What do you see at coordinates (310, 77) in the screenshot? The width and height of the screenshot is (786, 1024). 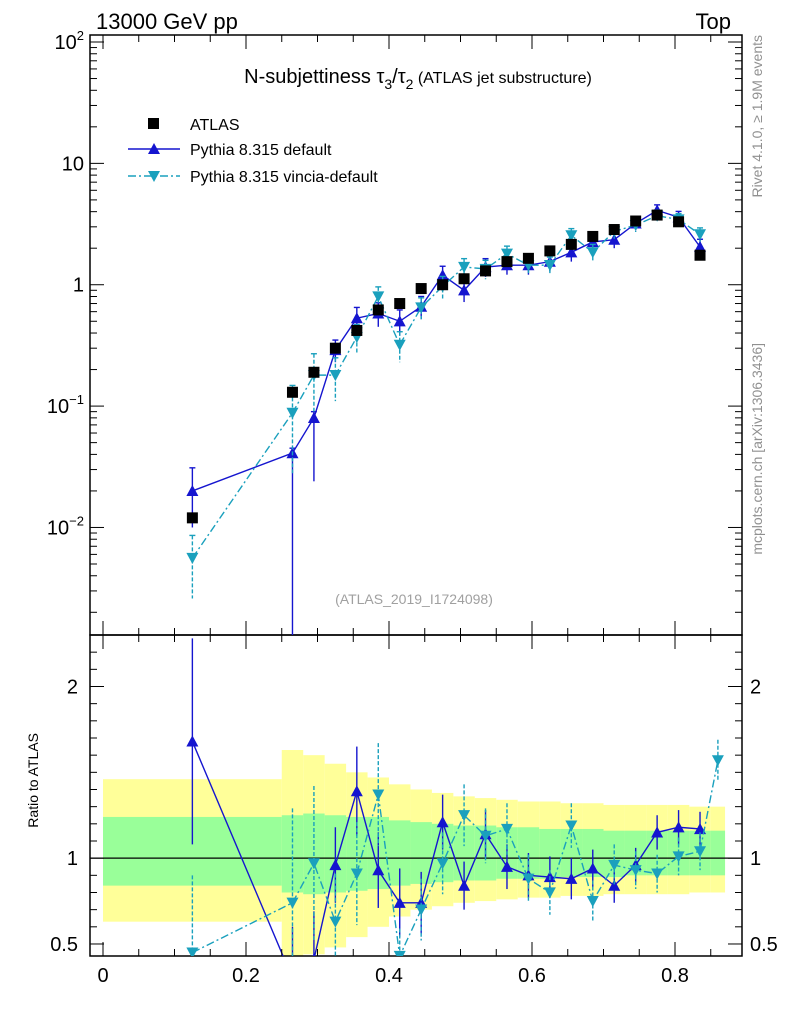 I see `title-main: N-subjettiness` at bounding box center [310, 77].